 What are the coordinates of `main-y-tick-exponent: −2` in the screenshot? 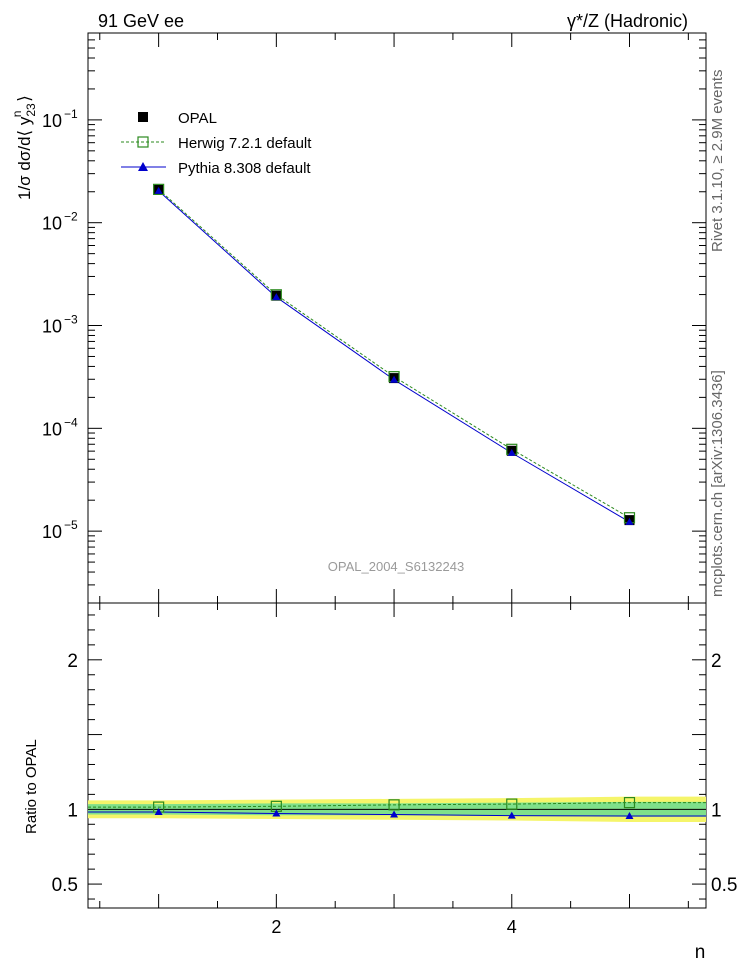 It's located at (71, 217).